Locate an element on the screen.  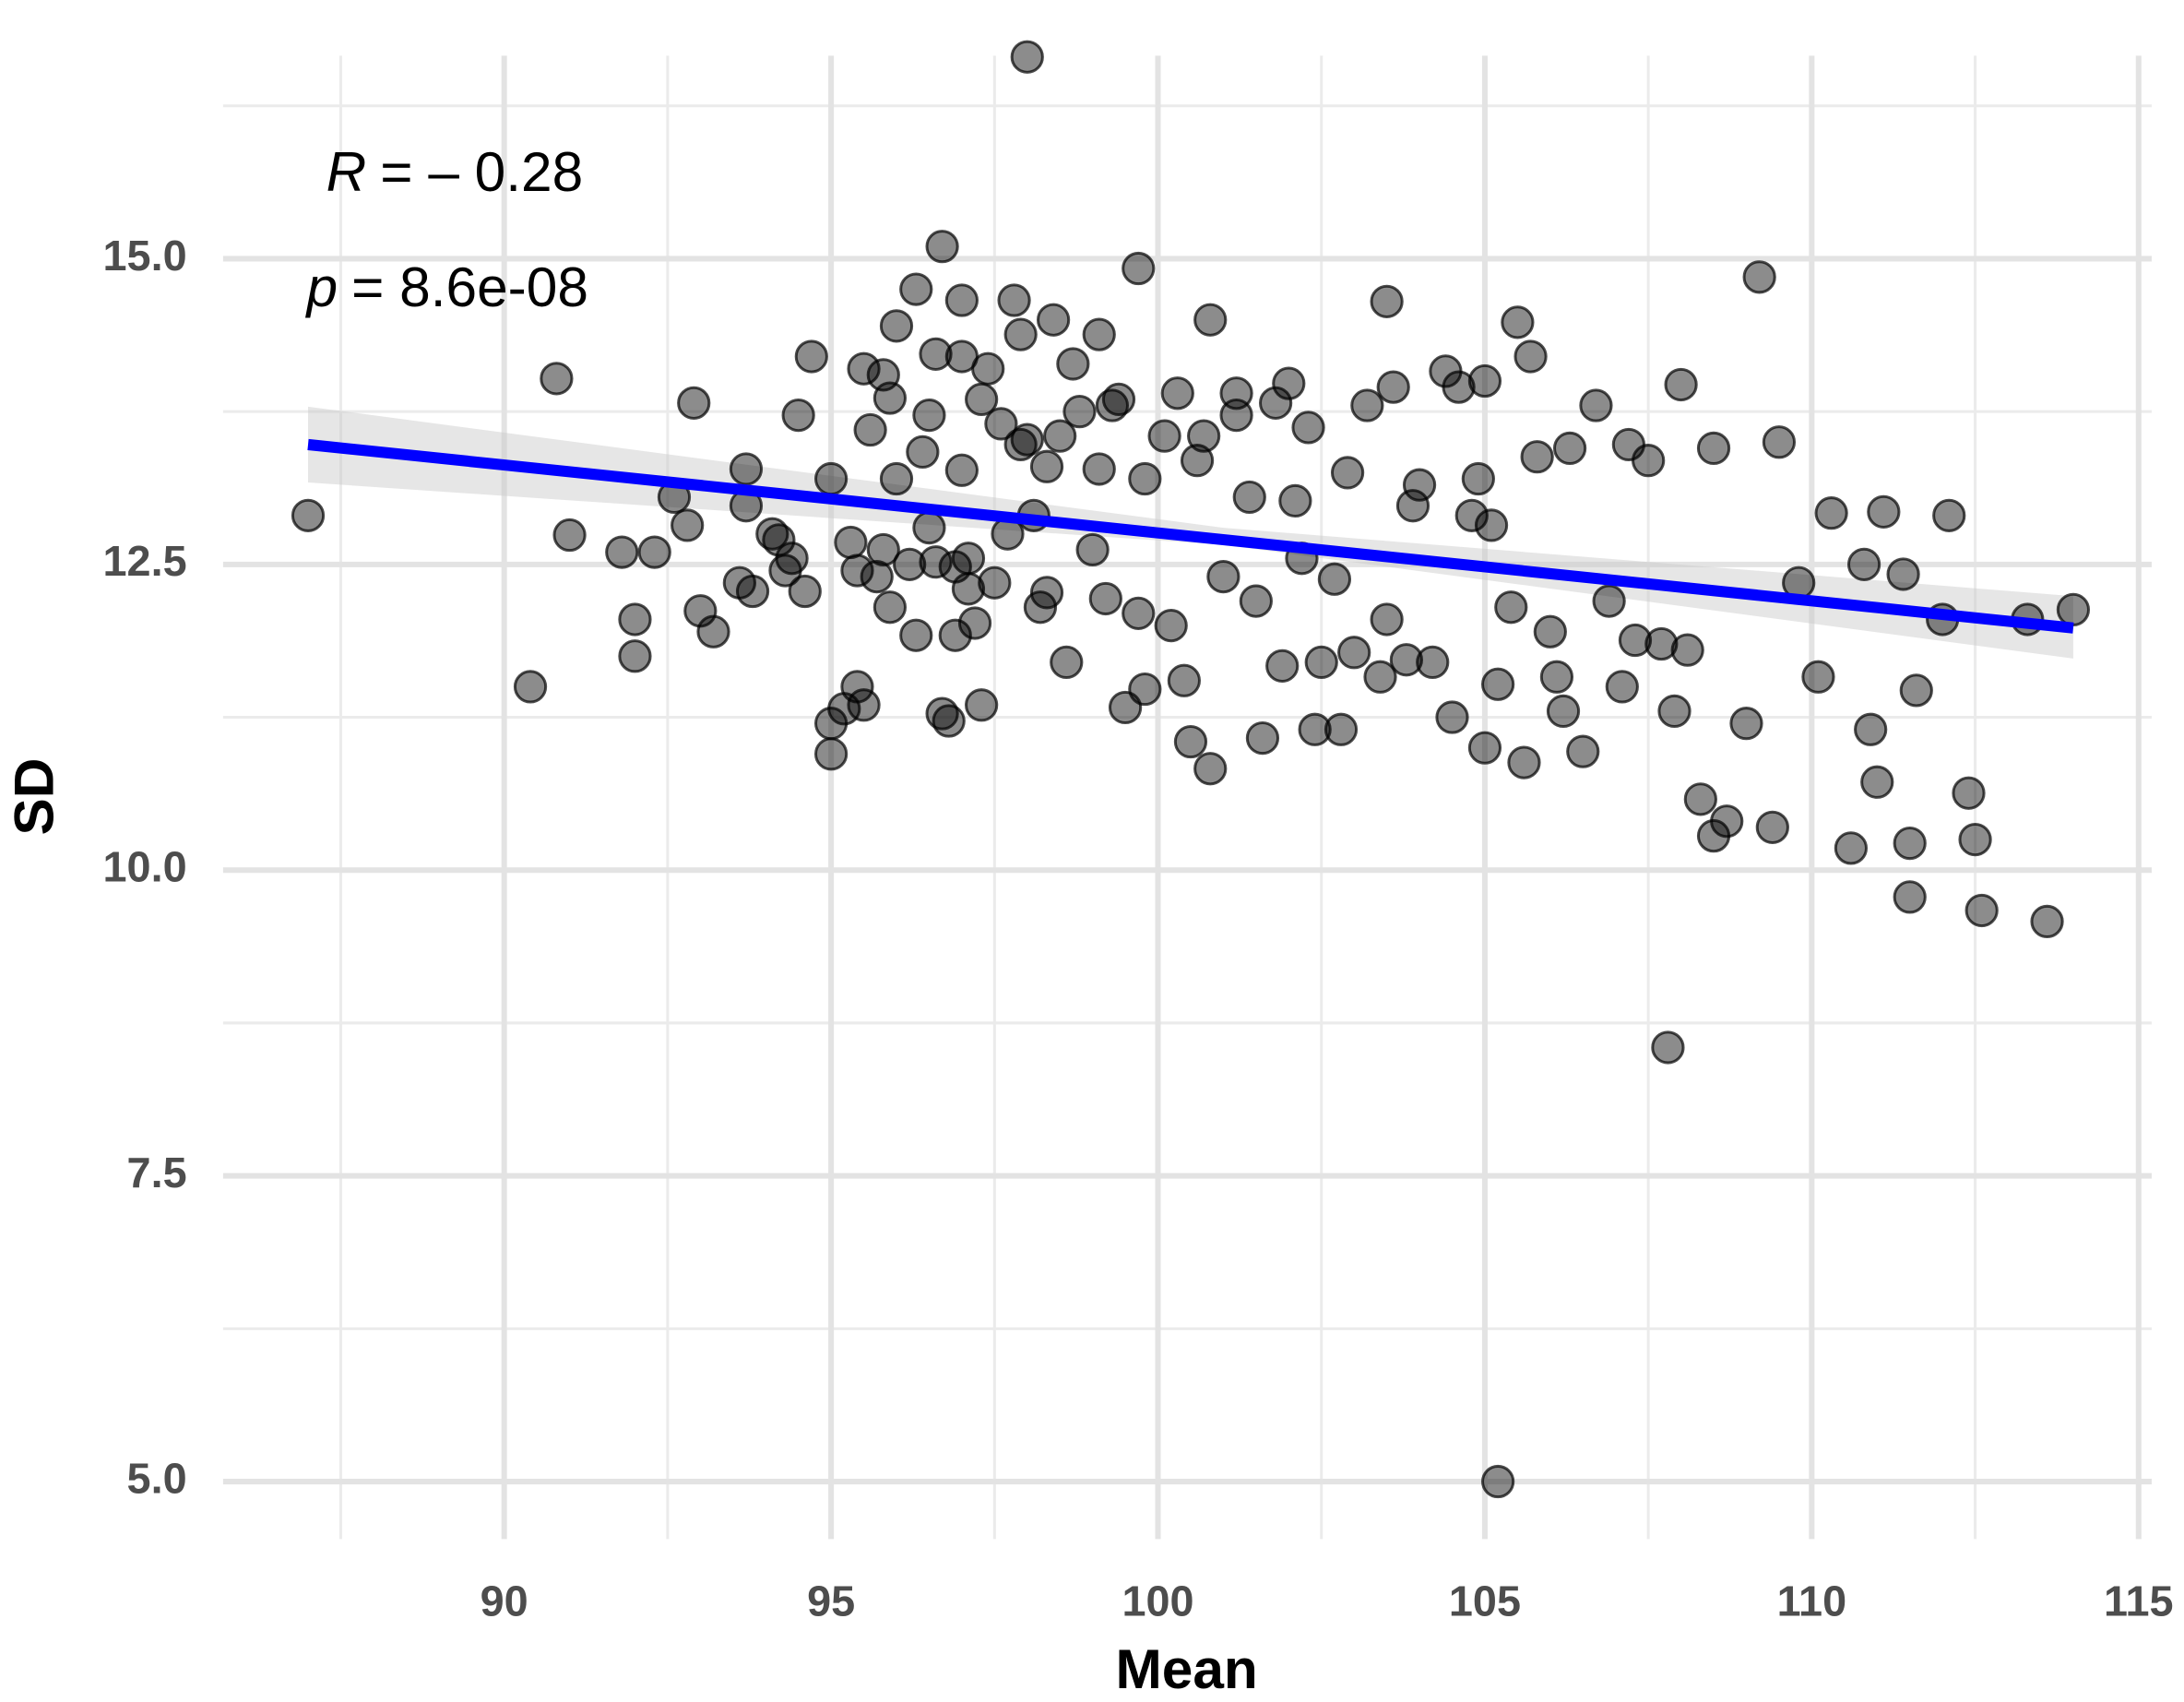
y-tick-label: 5.0 is located at coordinates (157, 1478).